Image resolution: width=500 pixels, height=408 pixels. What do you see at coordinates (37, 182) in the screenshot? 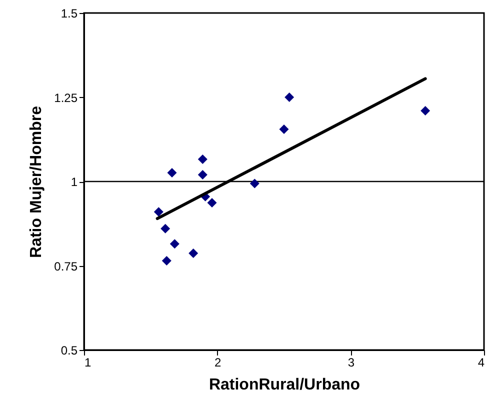
I see `y-axis-title: Ratio Mujer/Hombre` at bounding box center [37, 182].